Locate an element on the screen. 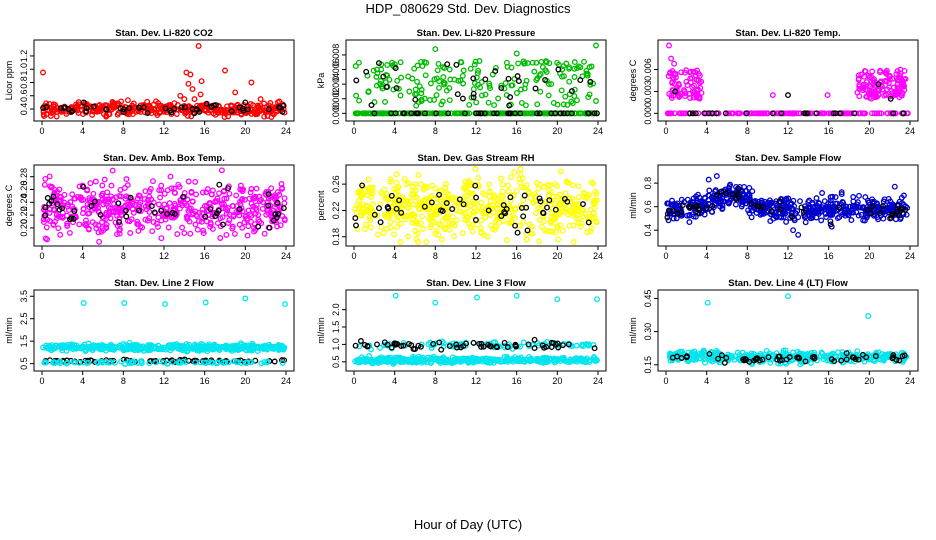  y-tick-label: 0.20 is located at coordinates (24, 228).